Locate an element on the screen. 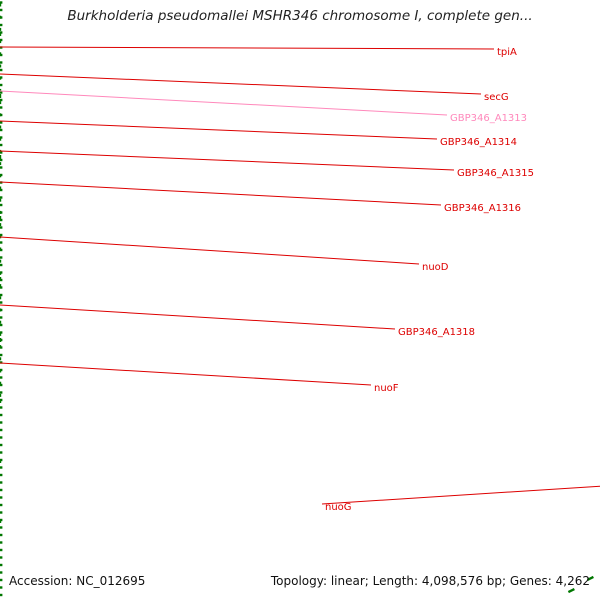 This screenshot has height=600, width=600. gene-label: GBP346_A1318 is located at coordinates (436, 332).